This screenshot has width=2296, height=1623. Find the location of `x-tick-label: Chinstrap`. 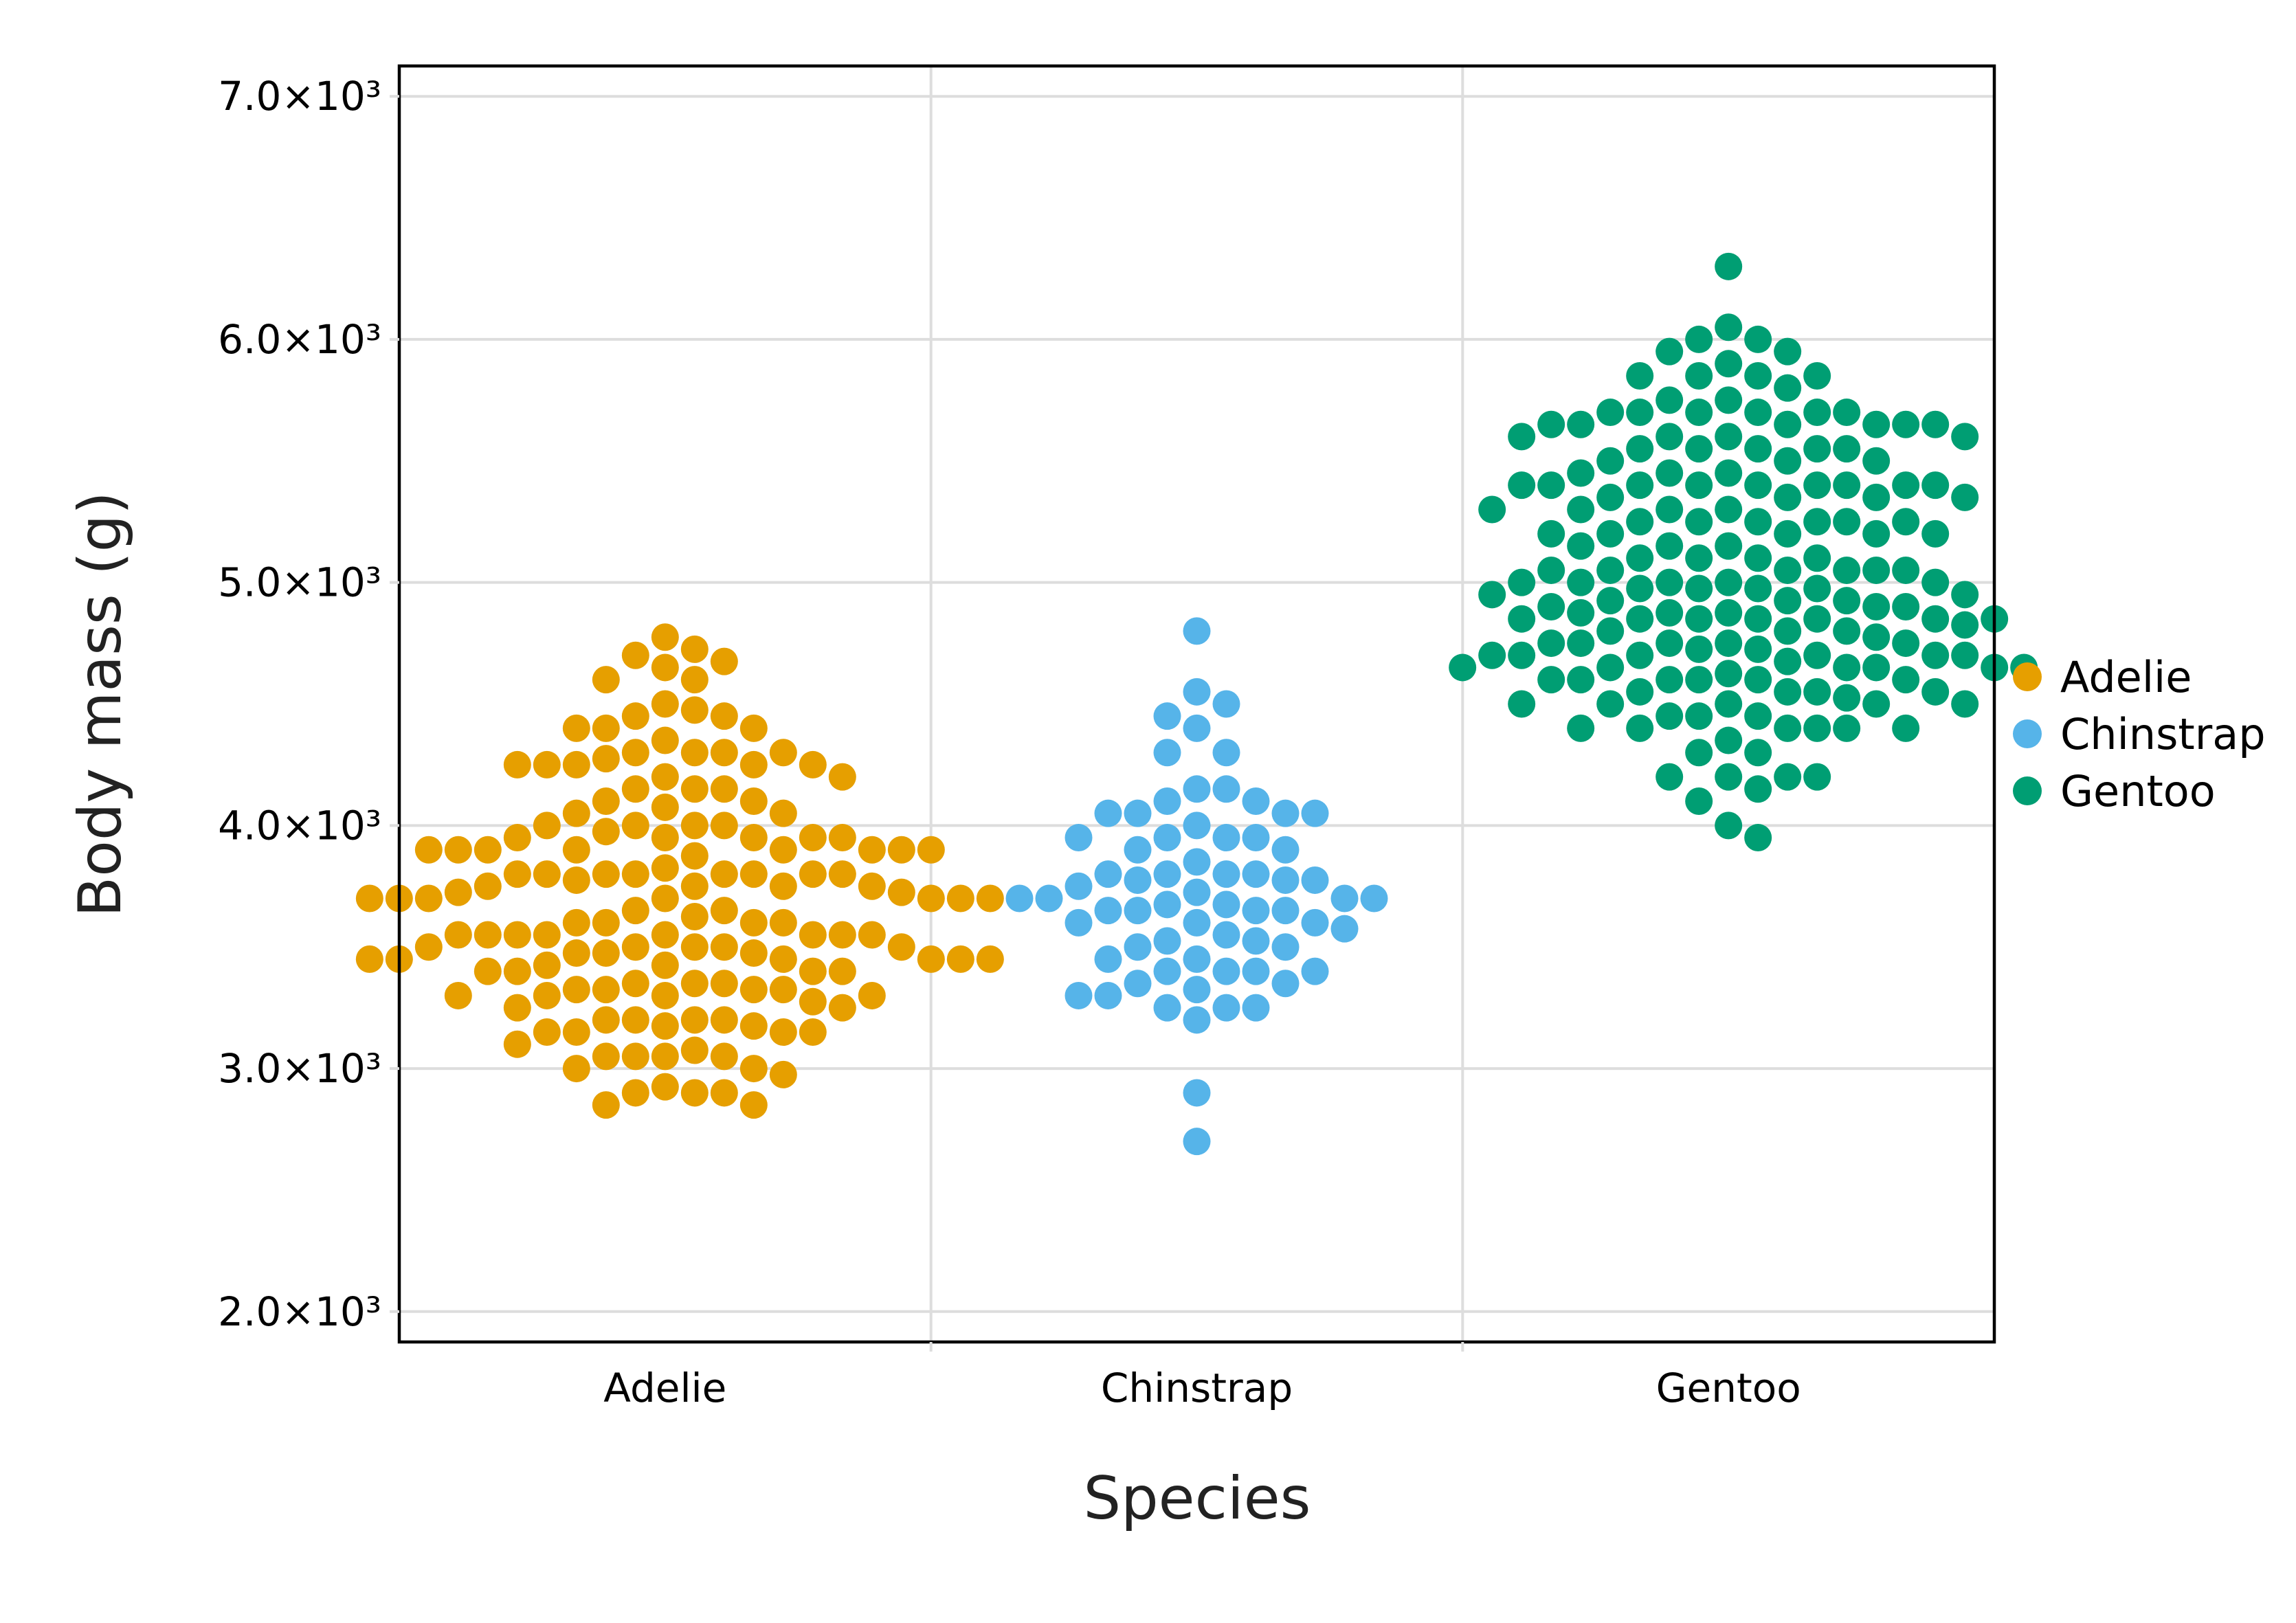

x-tick-label: Chinstrap is located at coordinates (1197, 1388).